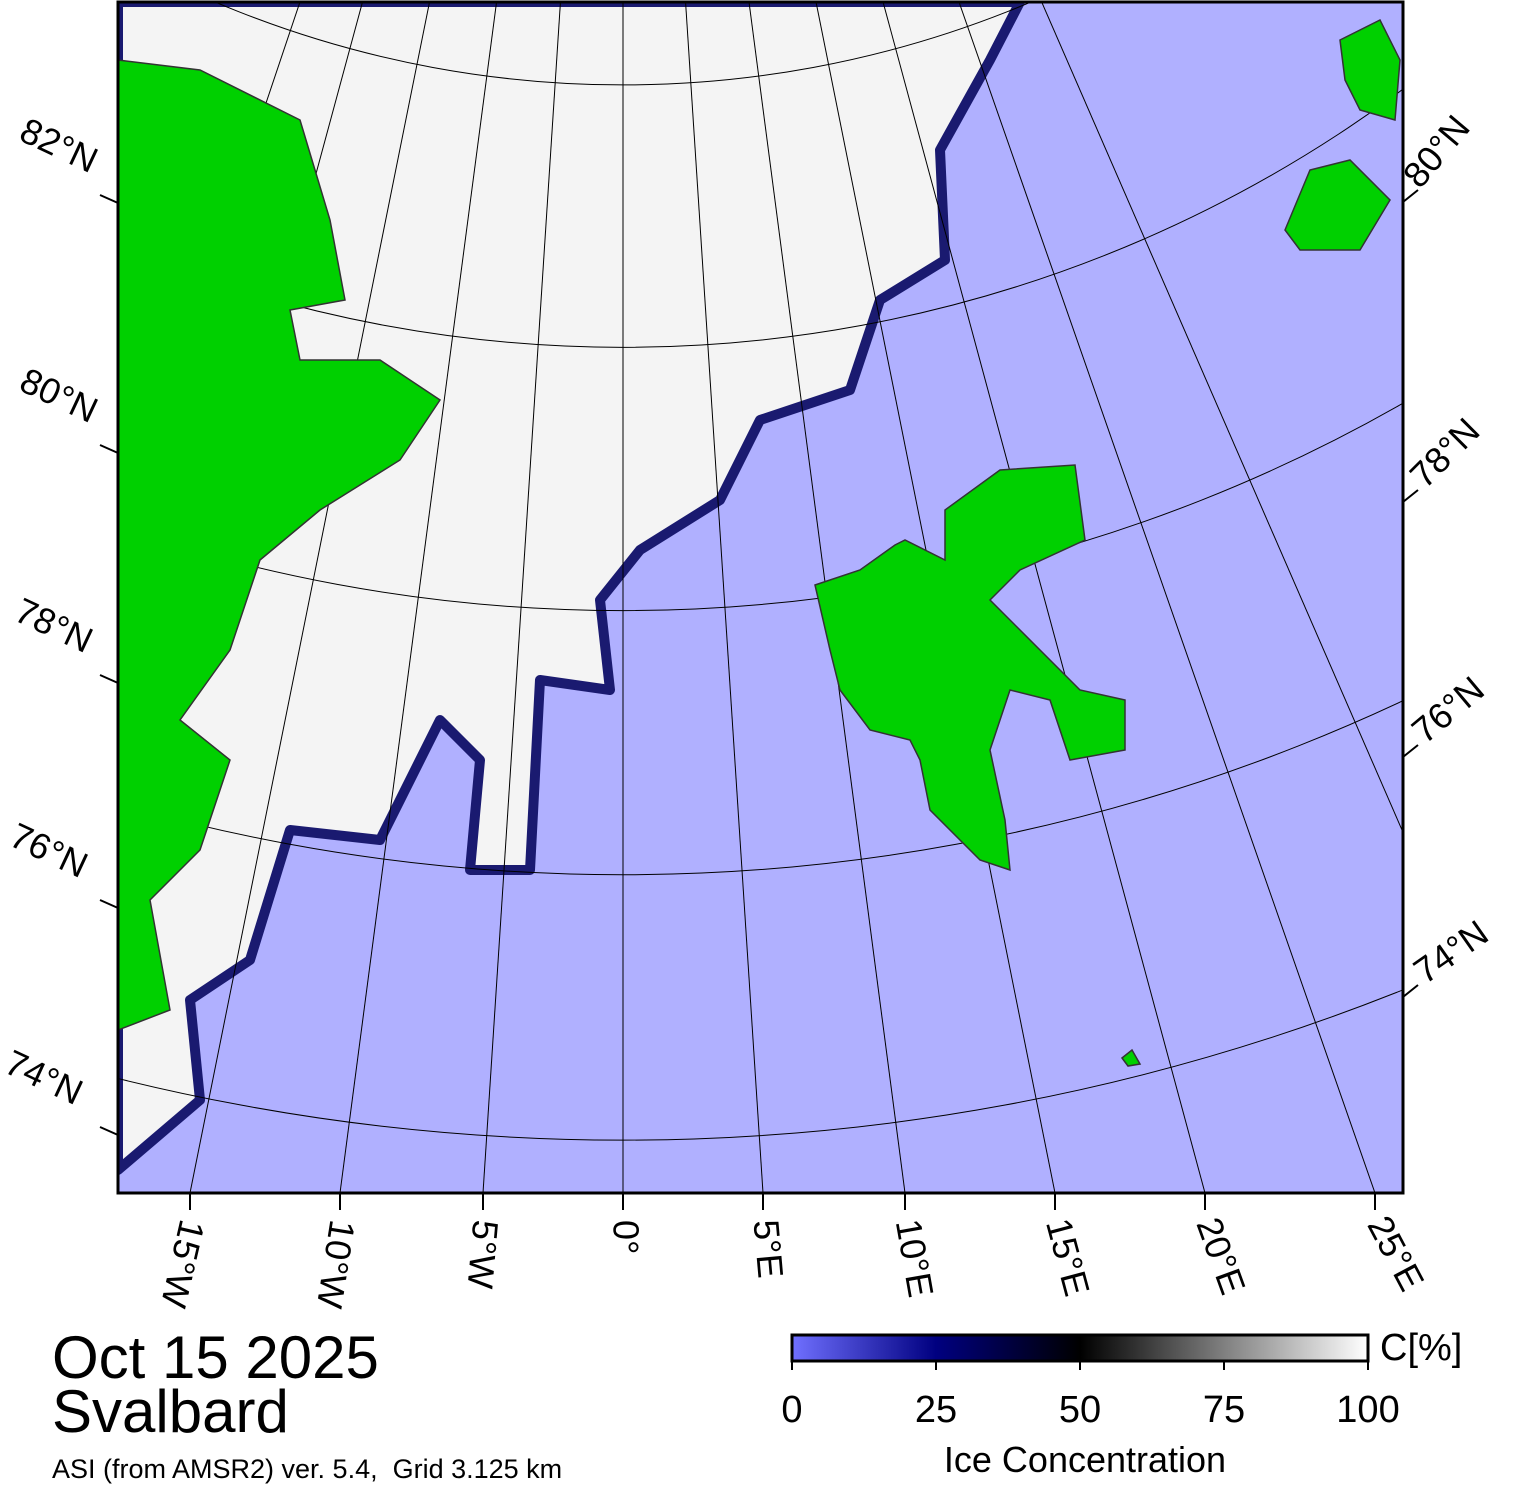 The width and height of the screenshot is (1519, 1486). I want to click on longitude-label: 15°E, so click(1068, 1257).